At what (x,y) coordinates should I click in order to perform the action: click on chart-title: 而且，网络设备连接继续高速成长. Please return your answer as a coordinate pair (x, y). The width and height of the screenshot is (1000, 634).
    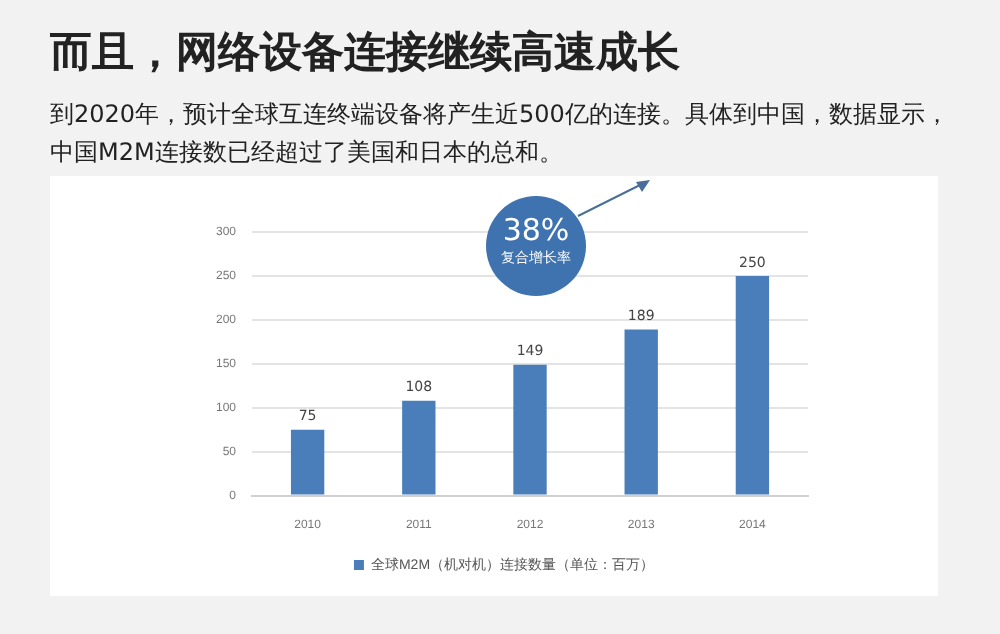
    Looking at the image, I should click on (365, 53).